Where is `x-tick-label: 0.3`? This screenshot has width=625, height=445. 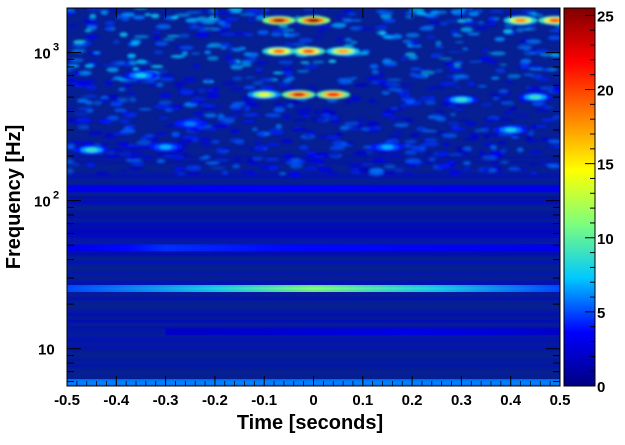
x-tick-label: 0.3 is located at coordinates (461, 400).